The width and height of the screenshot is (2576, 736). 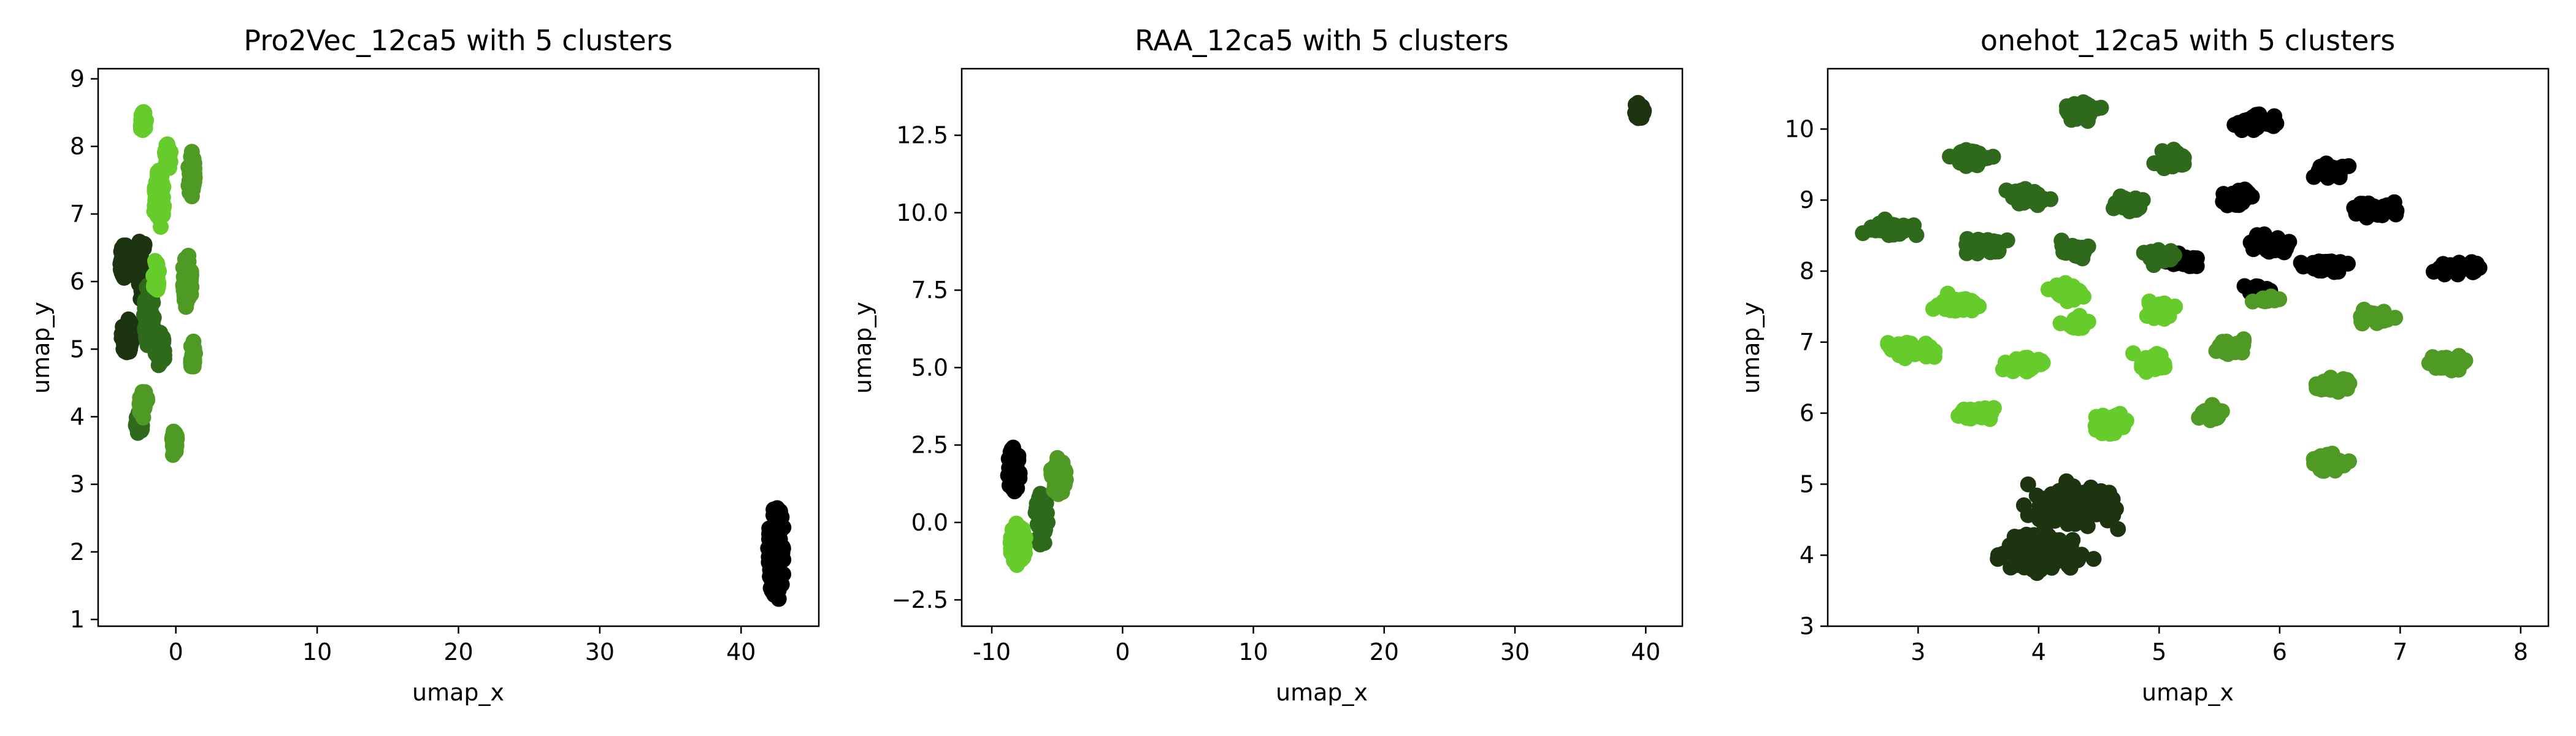 What do you see at coordinates (77, 281) in the screenshot?
I see `y-tick-label: 6` at bounding box center [77, 281].